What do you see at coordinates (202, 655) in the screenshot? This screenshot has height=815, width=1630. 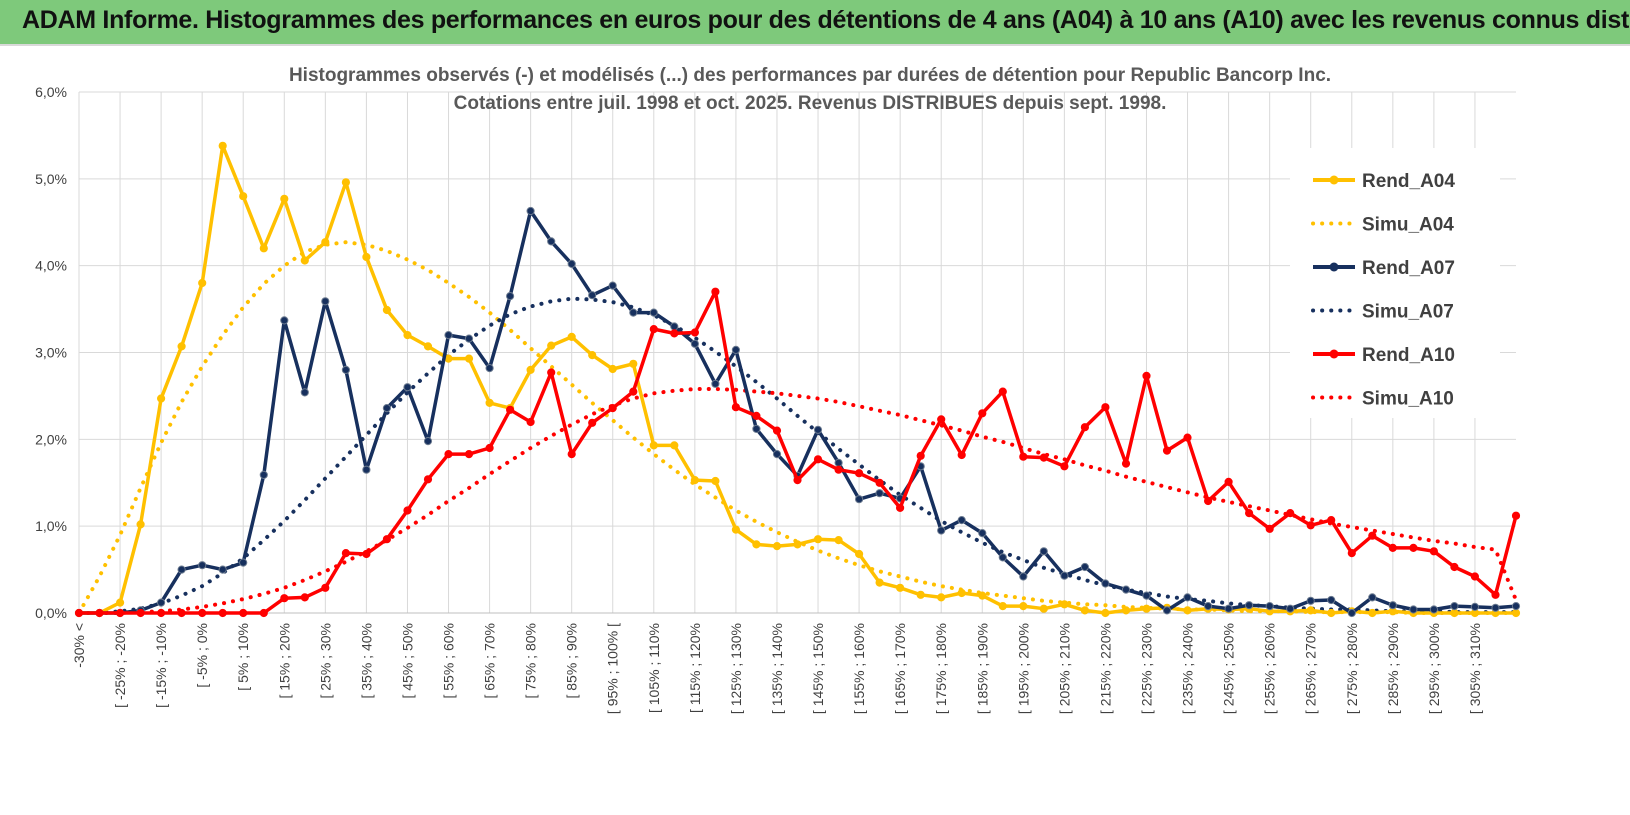 I see `x-tick-label: [ -5% ; 0%` at bounding box center [202, 655].